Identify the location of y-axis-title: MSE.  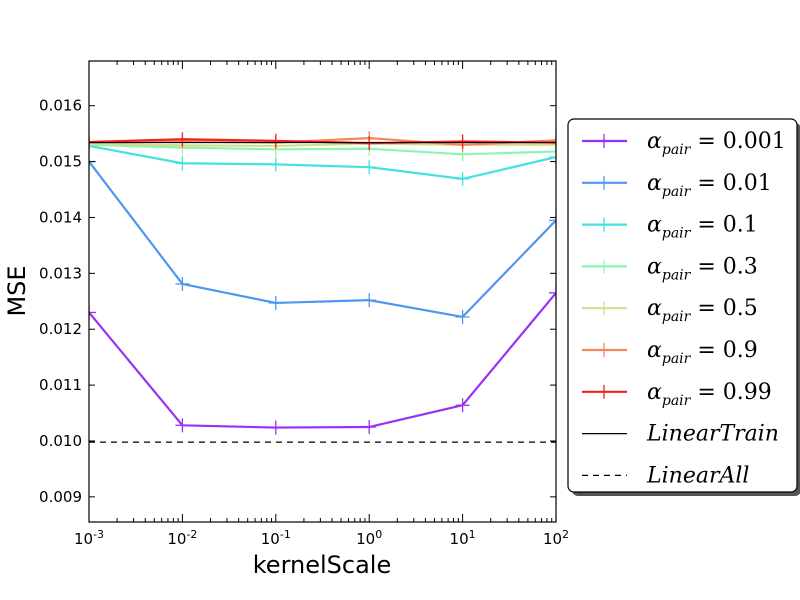
(17, 290).